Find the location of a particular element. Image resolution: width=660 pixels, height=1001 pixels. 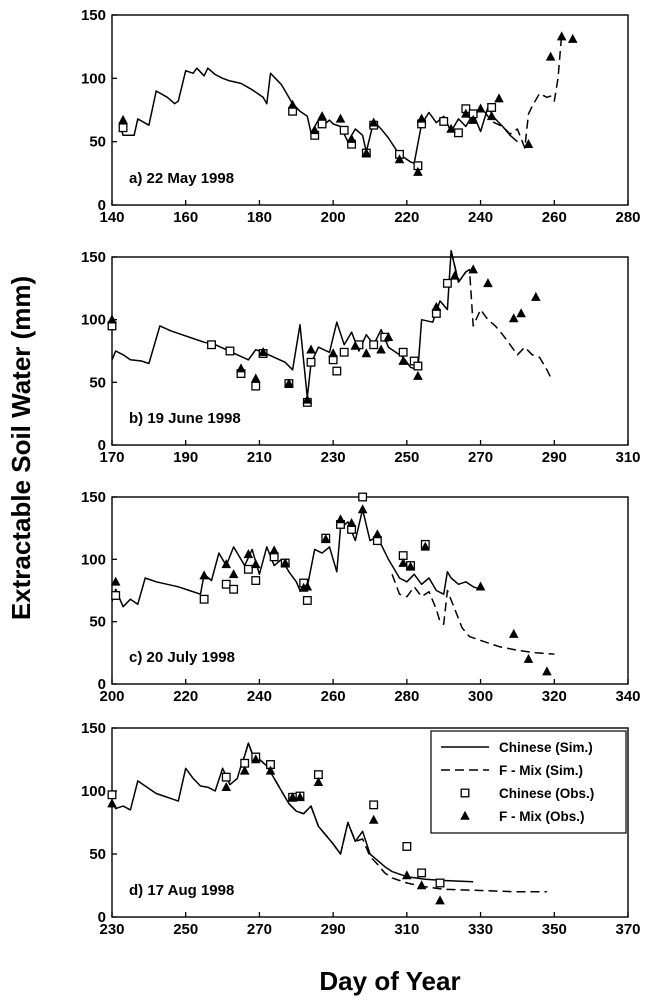

legend-entry: Chinese (Sim.) is located at coordinates (517, 747).